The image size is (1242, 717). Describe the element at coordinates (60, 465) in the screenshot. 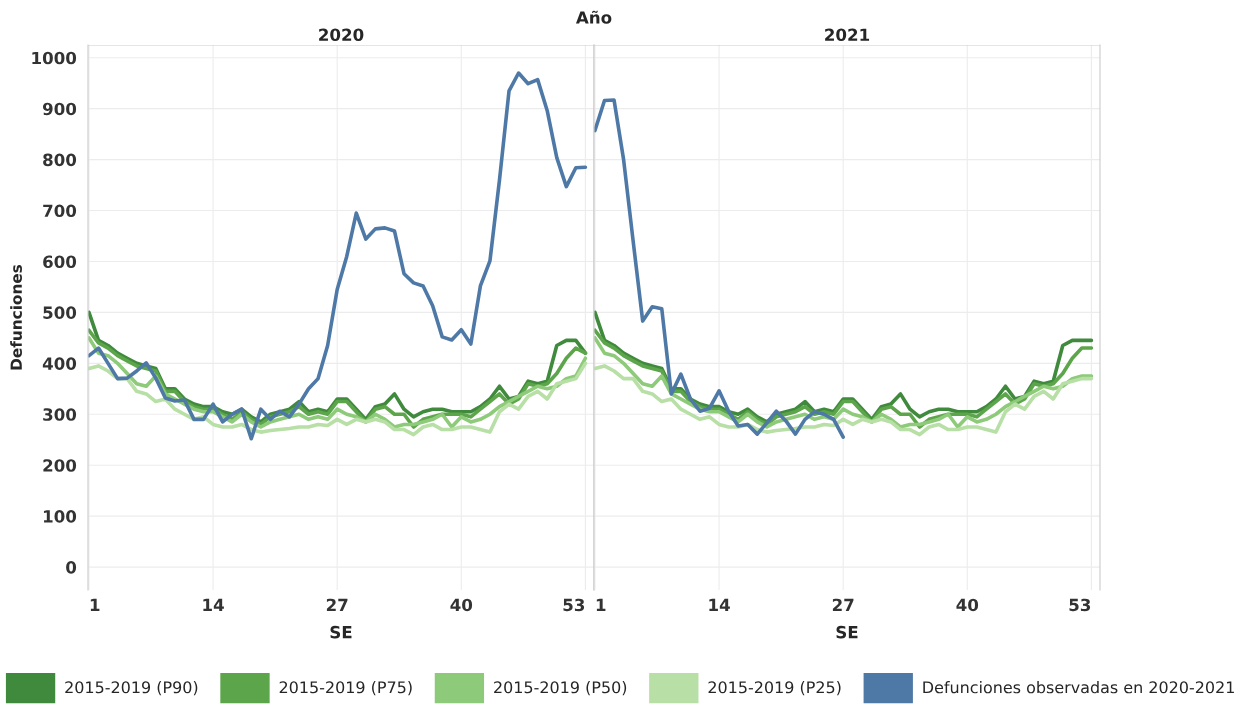

I see `y-tick-label: 200` at that location.